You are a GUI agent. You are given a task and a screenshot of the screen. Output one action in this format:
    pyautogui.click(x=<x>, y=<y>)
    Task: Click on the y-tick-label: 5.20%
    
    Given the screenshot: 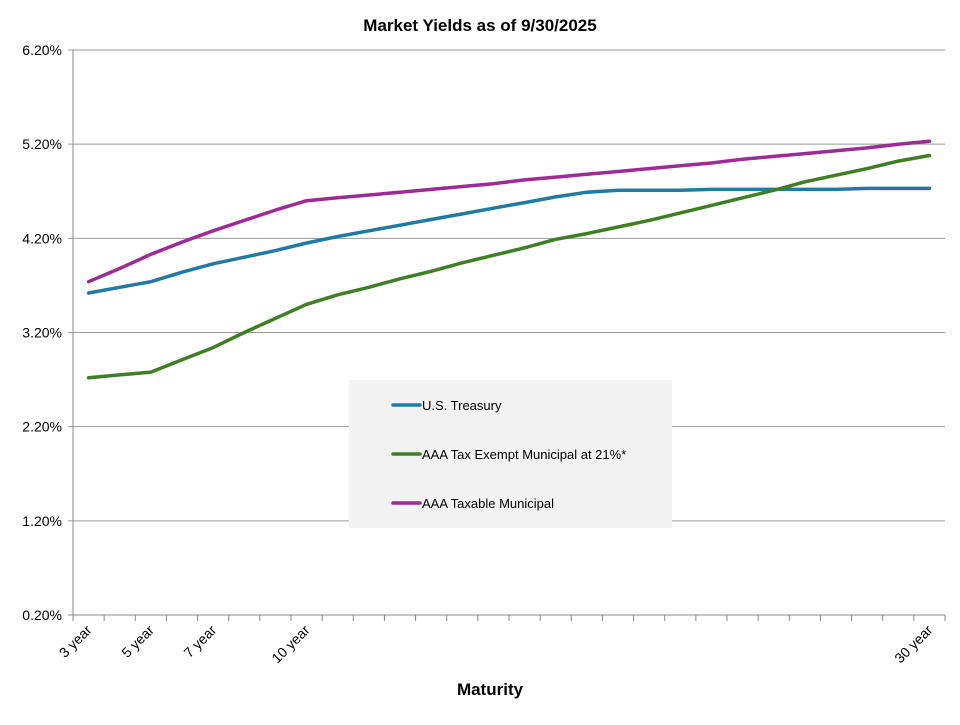 What is the action you would take?
    pyautogui.click(x=42, y=144)
    